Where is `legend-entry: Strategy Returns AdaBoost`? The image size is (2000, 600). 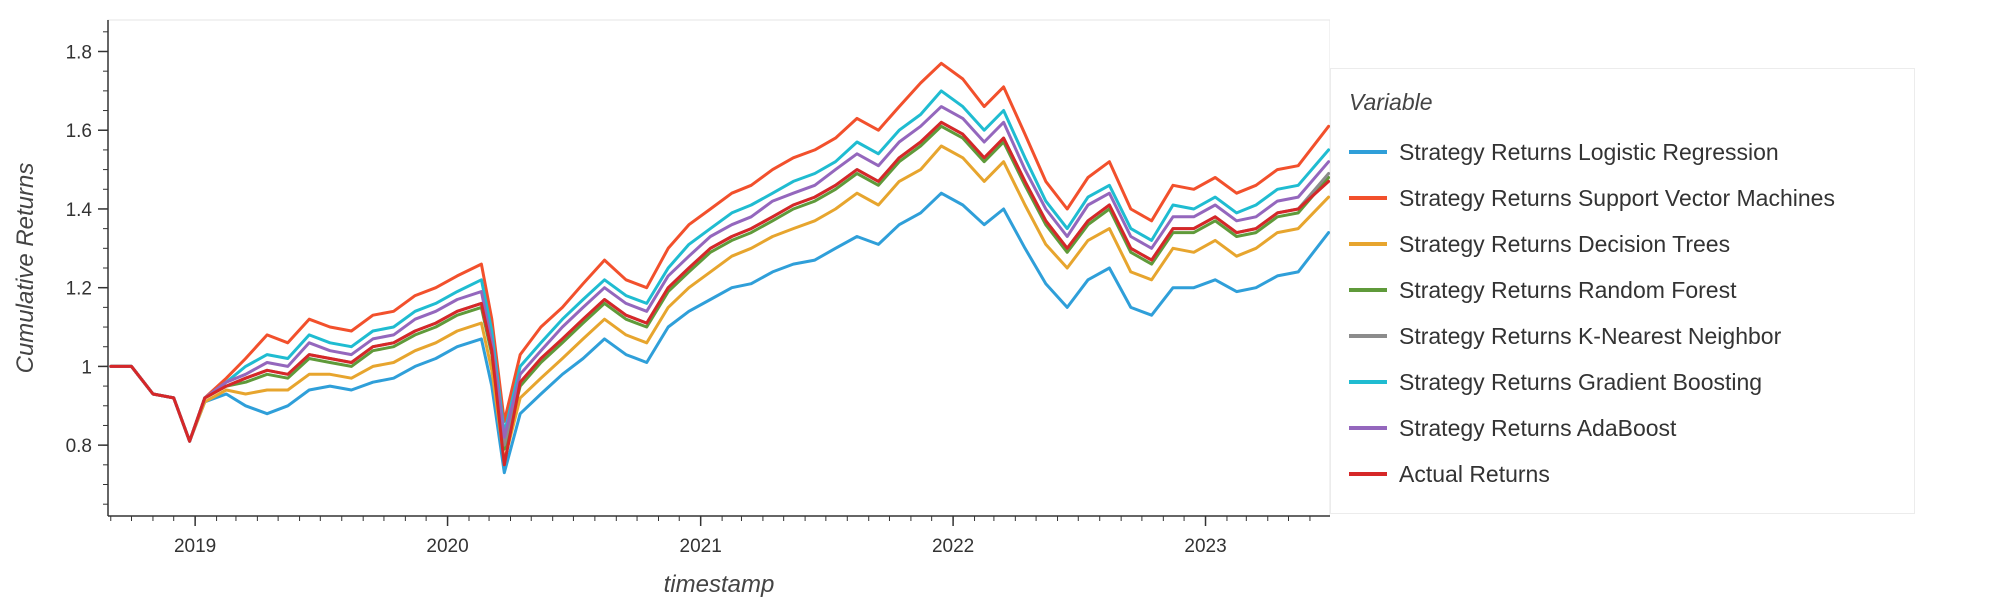
legend-entry: Strategy Returns AdaBoost is located at coordinates (1512, 428).